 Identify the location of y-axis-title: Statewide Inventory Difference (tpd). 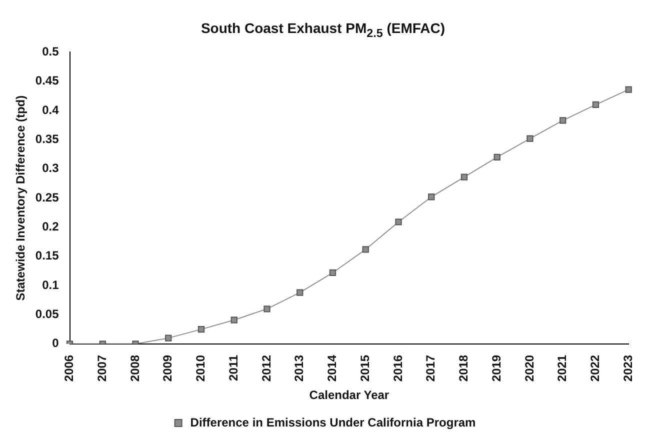
(21, 198).